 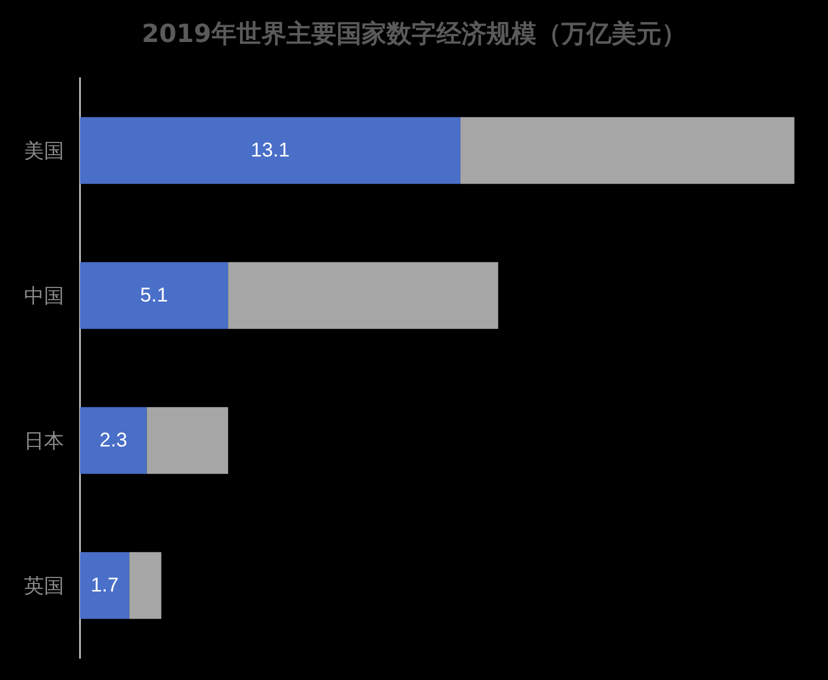 I want to click on data-label: 1.7, so click(x=104, y=585).